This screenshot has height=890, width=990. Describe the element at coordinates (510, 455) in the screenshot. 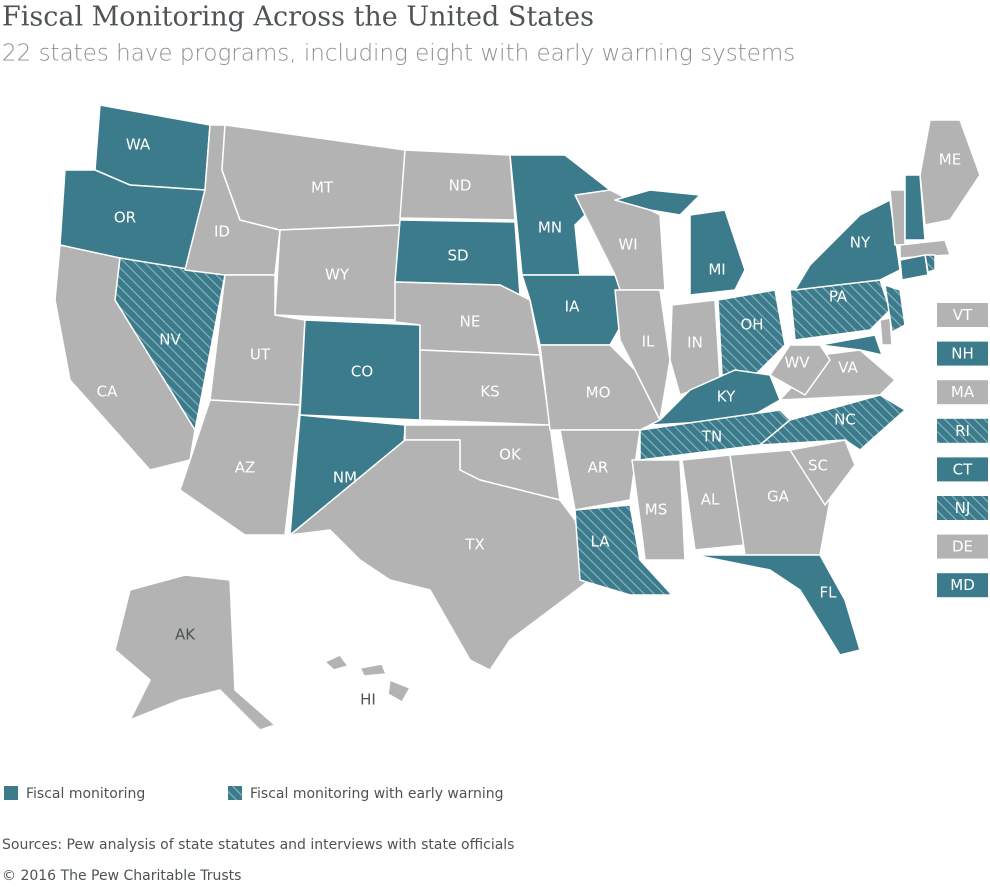

I see `state-label: OK` at that location.